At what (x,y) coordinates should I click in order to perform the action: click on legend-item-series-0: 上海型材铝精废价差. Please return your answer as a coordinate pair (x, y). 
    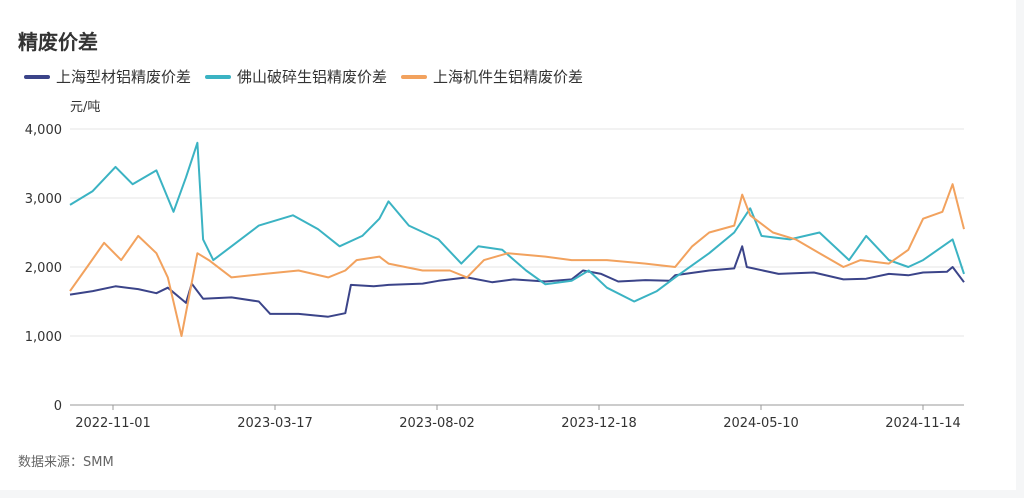
    Looking at the image, I should click on (107, 76).